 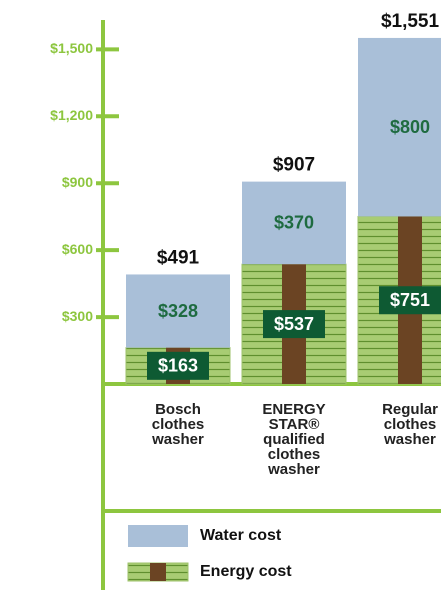 I want to click on label-line: Regular, so click(x=410, y=409).